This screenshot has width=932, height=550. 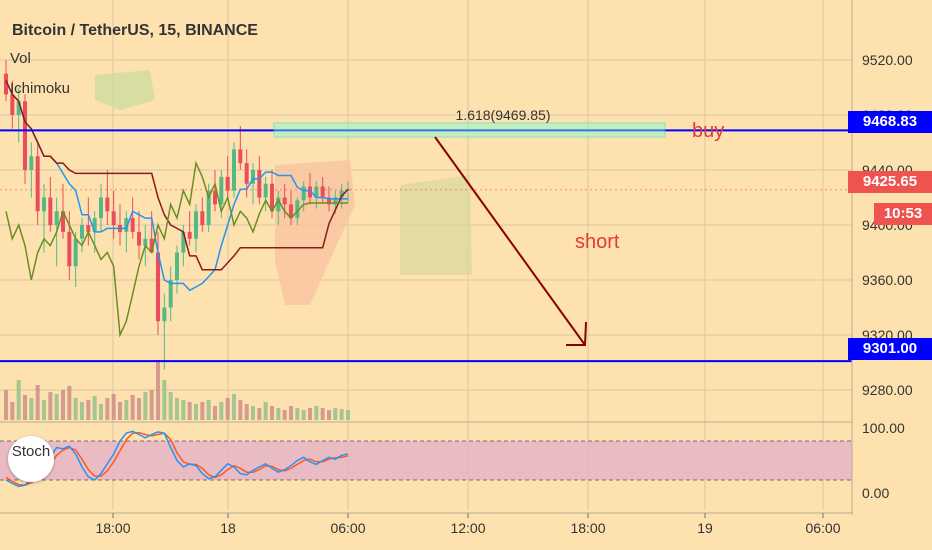 I want to click on indicator-ichimoku-label: Ichimoku, so click(x=40, y=88).